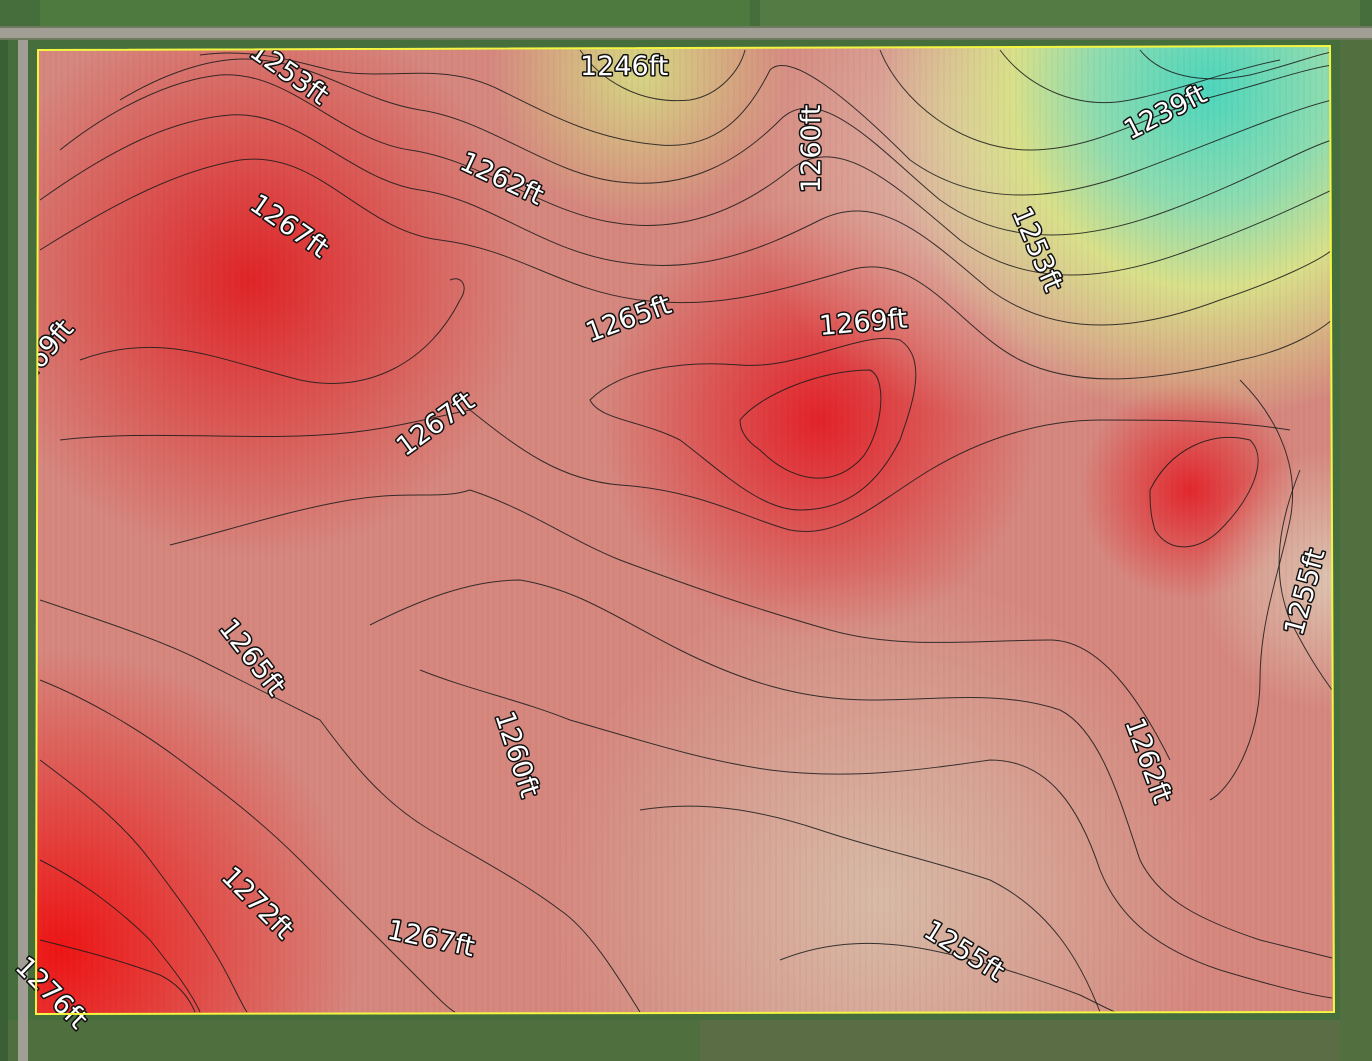  Describe the element at coordinates (811, 149) in the screenshot. I see `contour-label: 1260ft` at that location.